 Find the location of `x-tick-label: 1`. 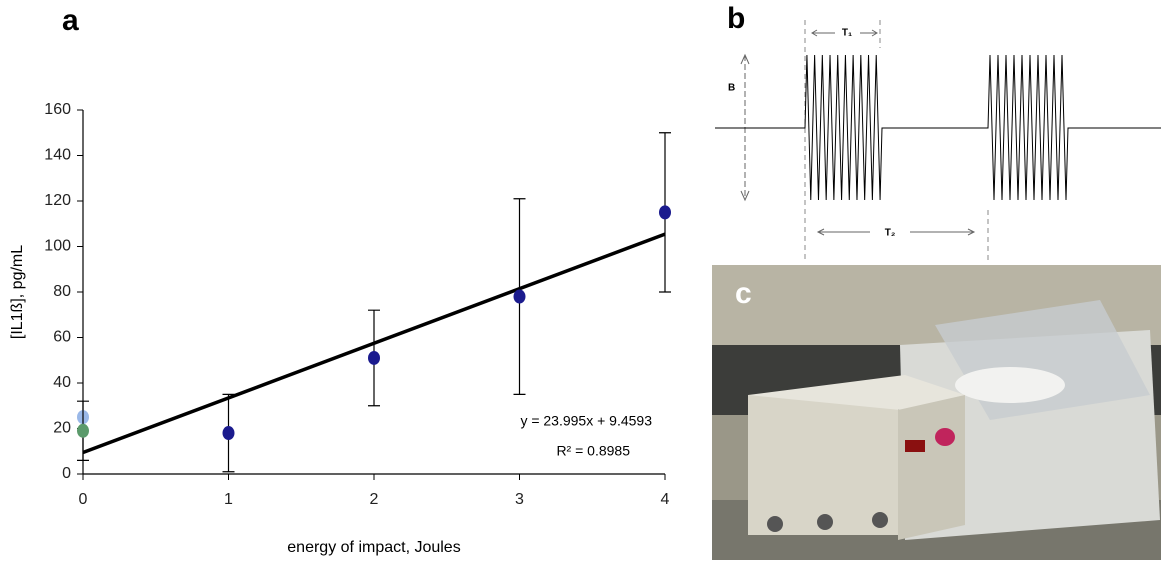

x-tick-label: 1 is located at coordinates (228, 499).